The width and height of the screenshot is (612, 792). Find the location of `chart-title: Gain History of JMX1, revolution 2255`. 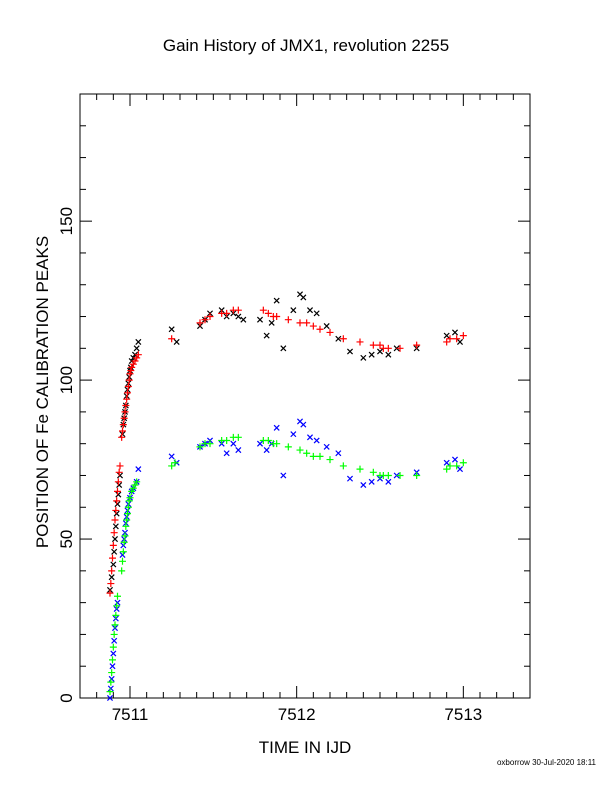

chart-title: Gain History of JMX1, revolution 2255 is located at coordinates (306, 45).